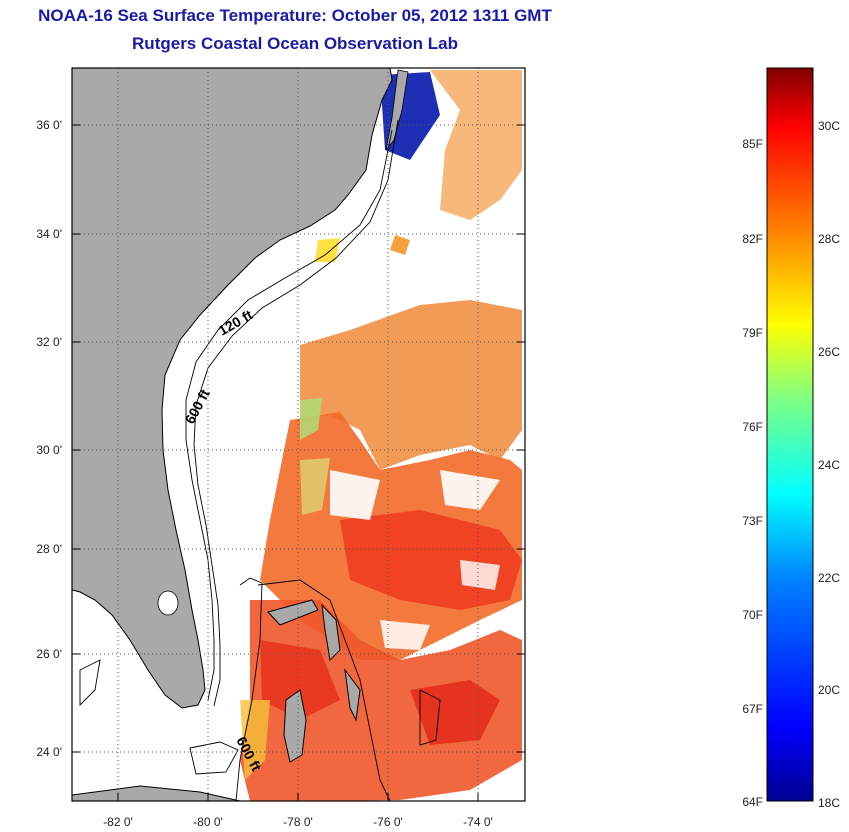 Image resolution: width=849 pixels, height=832 pixels. Describe the element at coordinates (829, 126) in the screenshot. I see `colorbar-c-label: 30C` at that location.